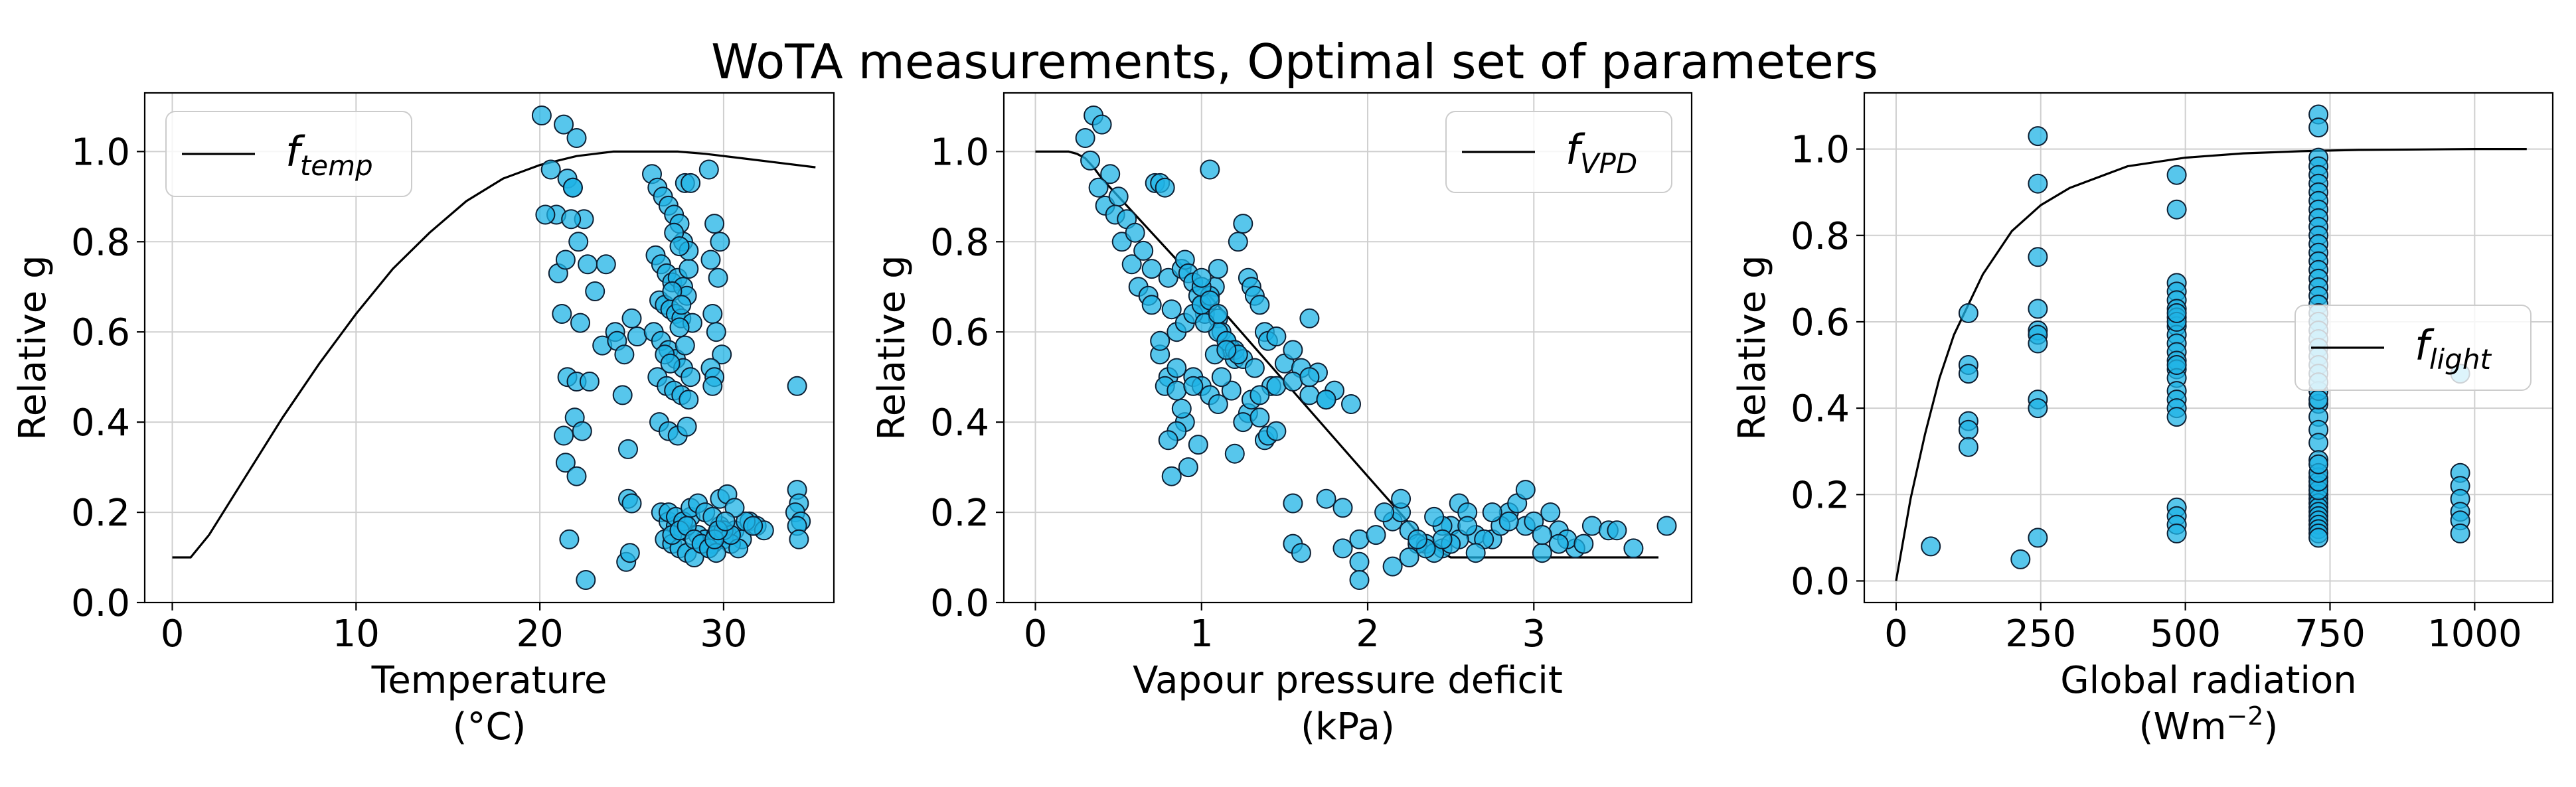 The height and width of the screenshot is (787, 2576). What do you see at coordinates (1752, 347) in the screenshot?
I see `ylabel-light: Relative g` at bounding box center [1752, 347].